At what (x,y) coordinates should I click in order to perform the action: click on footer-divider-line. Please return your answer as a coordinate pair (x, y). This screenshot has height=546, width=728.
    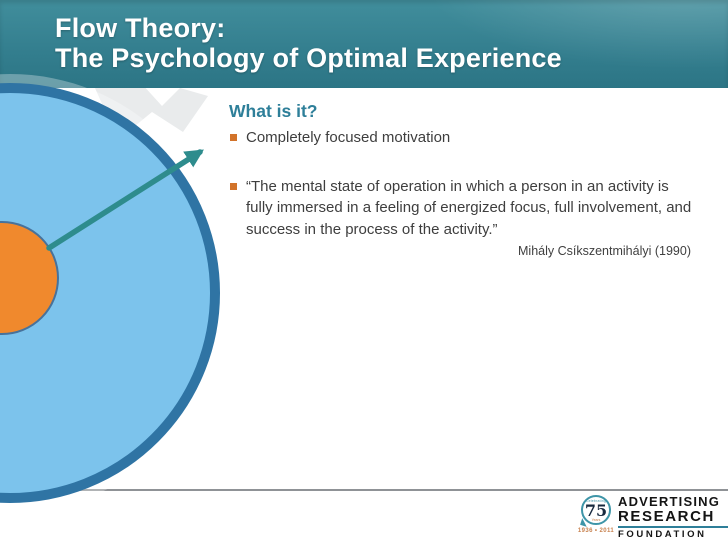
    Looking at the image, I should click on (364, 490).